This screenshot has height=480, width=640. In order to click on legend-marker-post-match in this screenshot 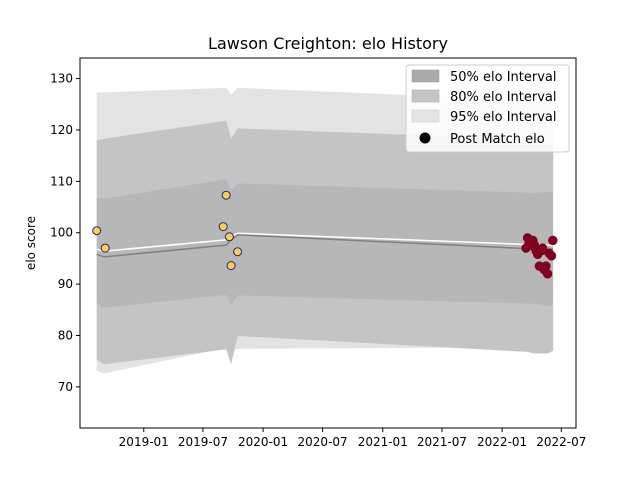, I will do `click(425, 138)`.